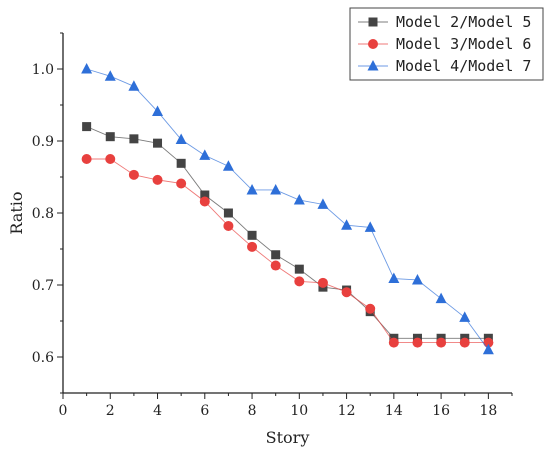 This screenshot has width=550, height=455. Describe the element at coordinates (43, 358) in the screenshot. I see `y-tick-label: 0.6` at that location.